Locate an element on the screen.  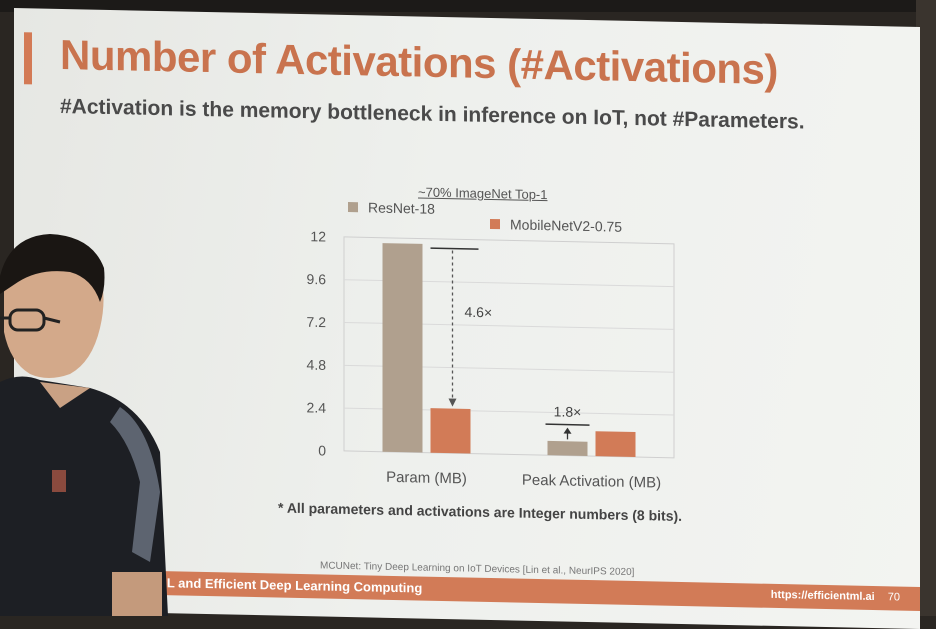
presenter-figure is located at coordinates (84, 425).